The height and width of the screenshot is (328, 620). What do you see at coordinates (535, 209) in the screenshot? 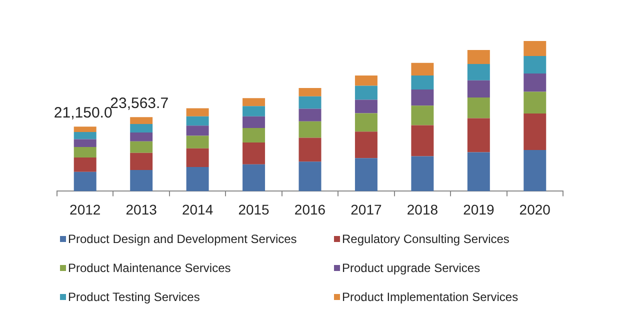
I see `x-tick-label: 2020` at bounding box center [535, 209].